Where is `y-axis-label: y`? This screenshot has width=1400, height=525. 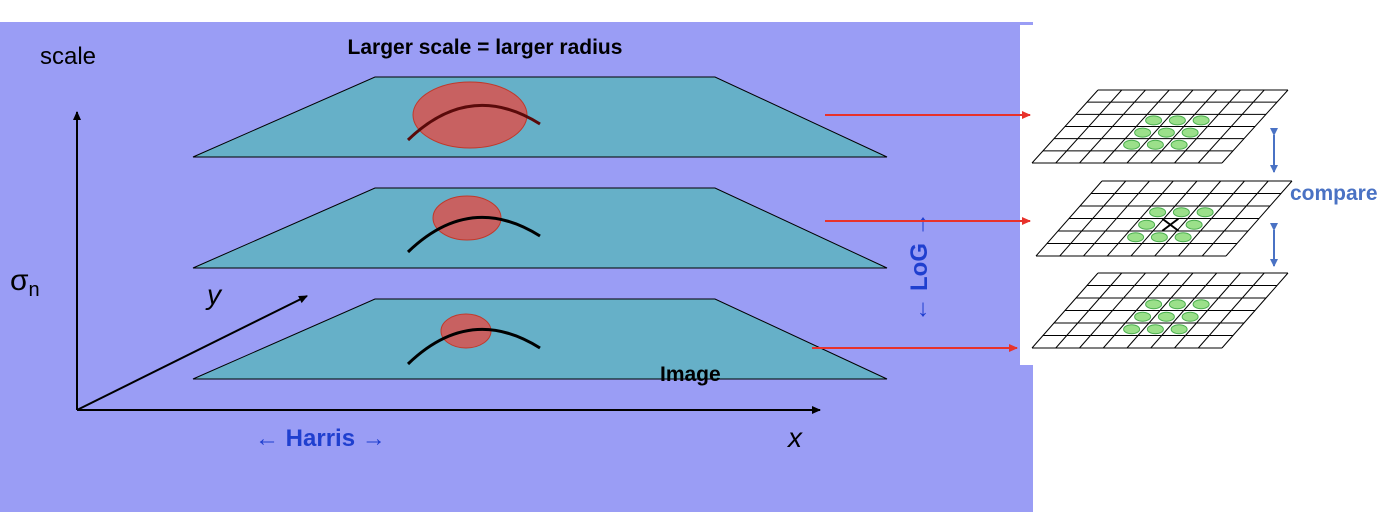
y-axis-label: y is located at coordinates (214, 294).